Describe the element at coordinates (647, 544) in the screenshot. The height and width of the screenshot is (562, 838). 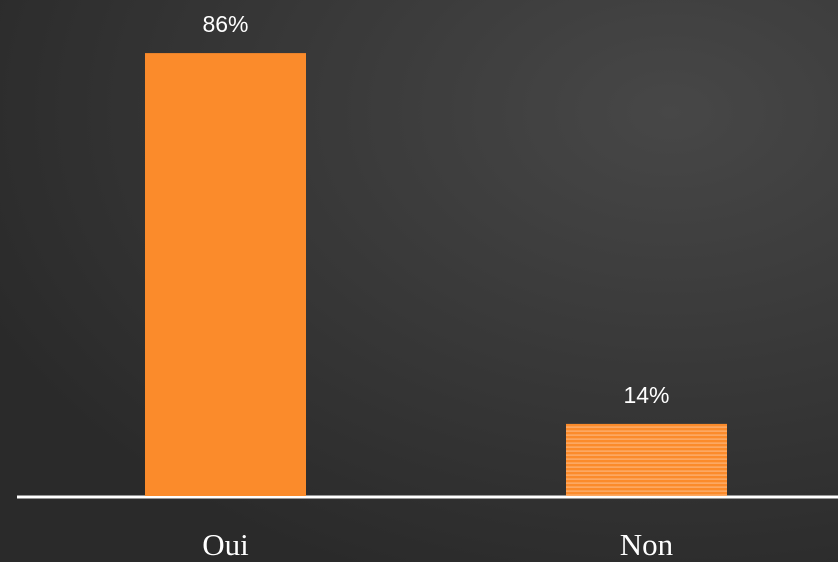
I see `x-tick-label: Non` at that location.